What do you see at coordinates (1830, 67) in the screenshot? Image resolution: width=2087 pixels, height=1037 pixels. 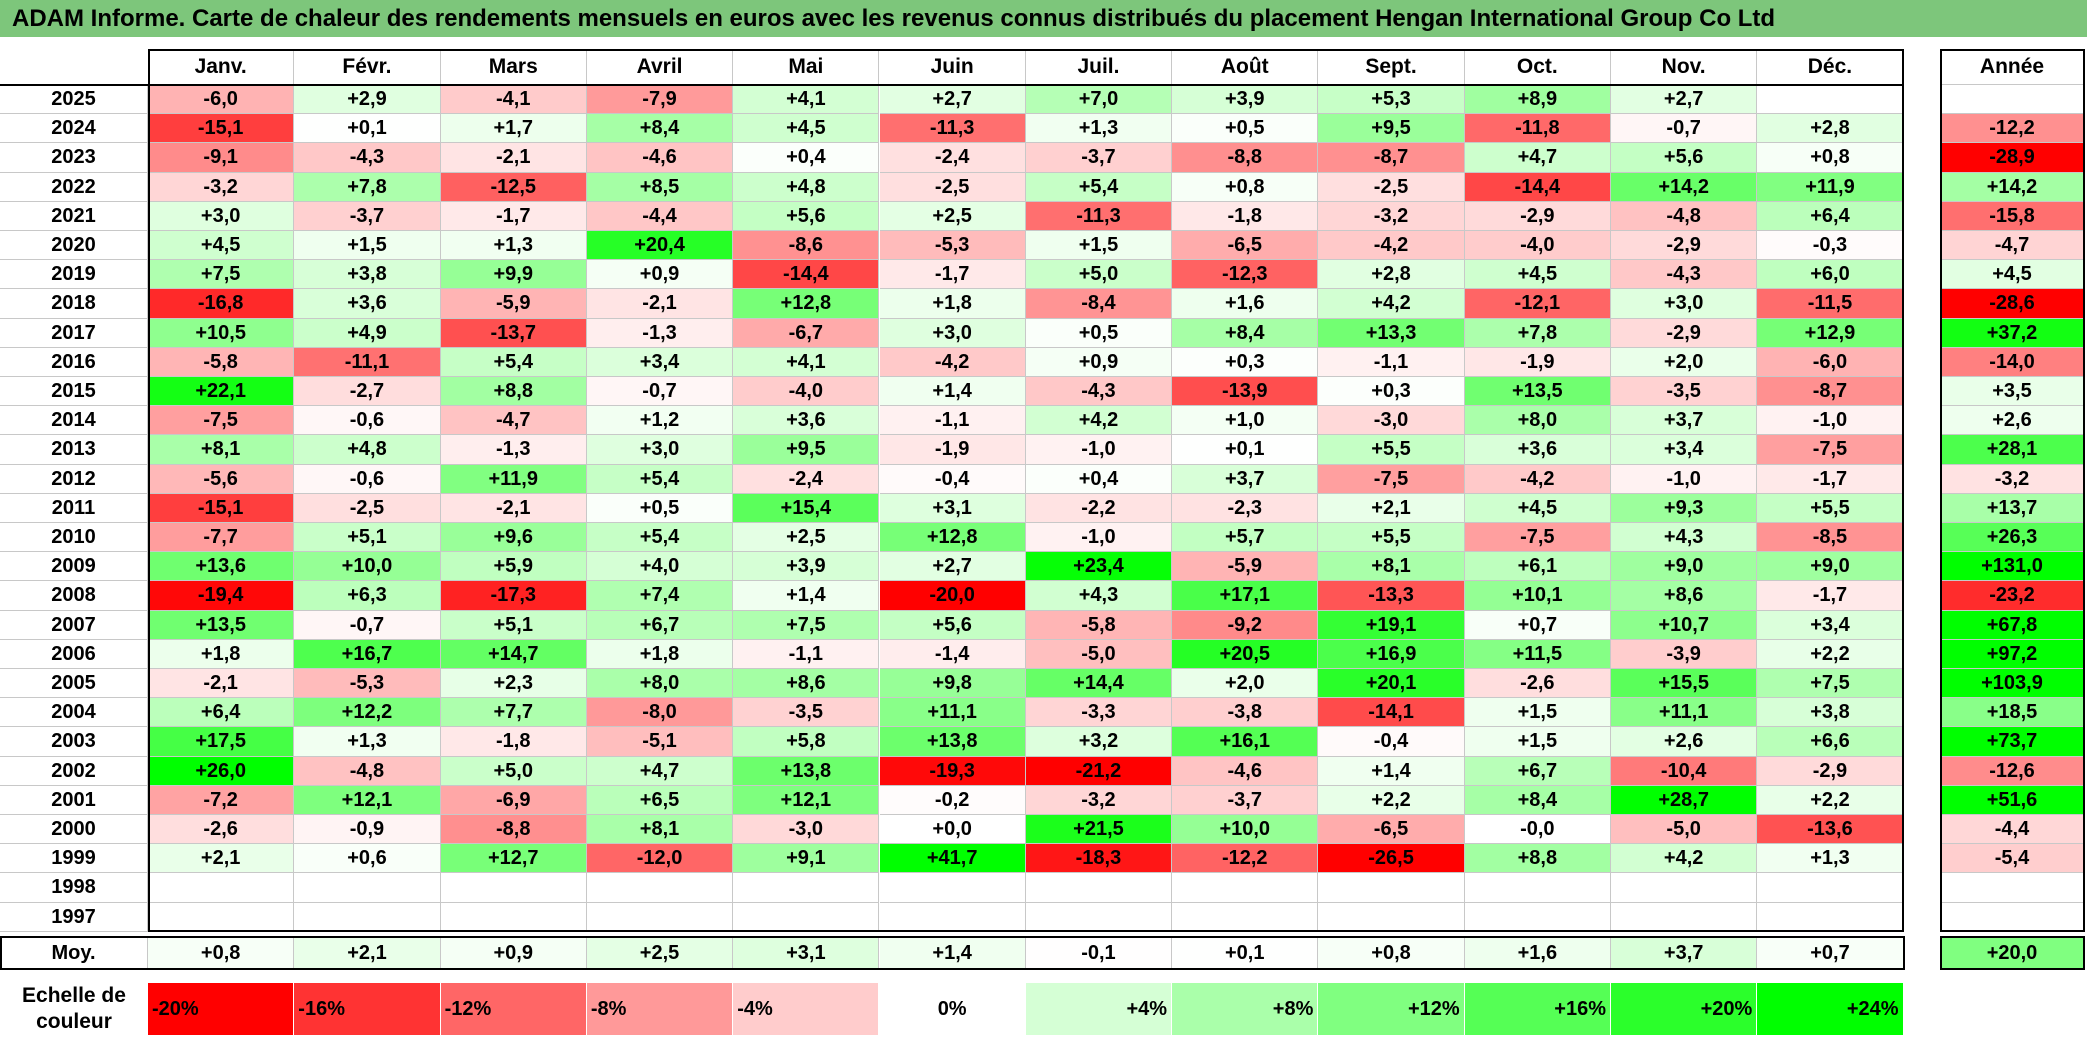 I see `month-header: Déc.` at bounding box center [1830, 67].